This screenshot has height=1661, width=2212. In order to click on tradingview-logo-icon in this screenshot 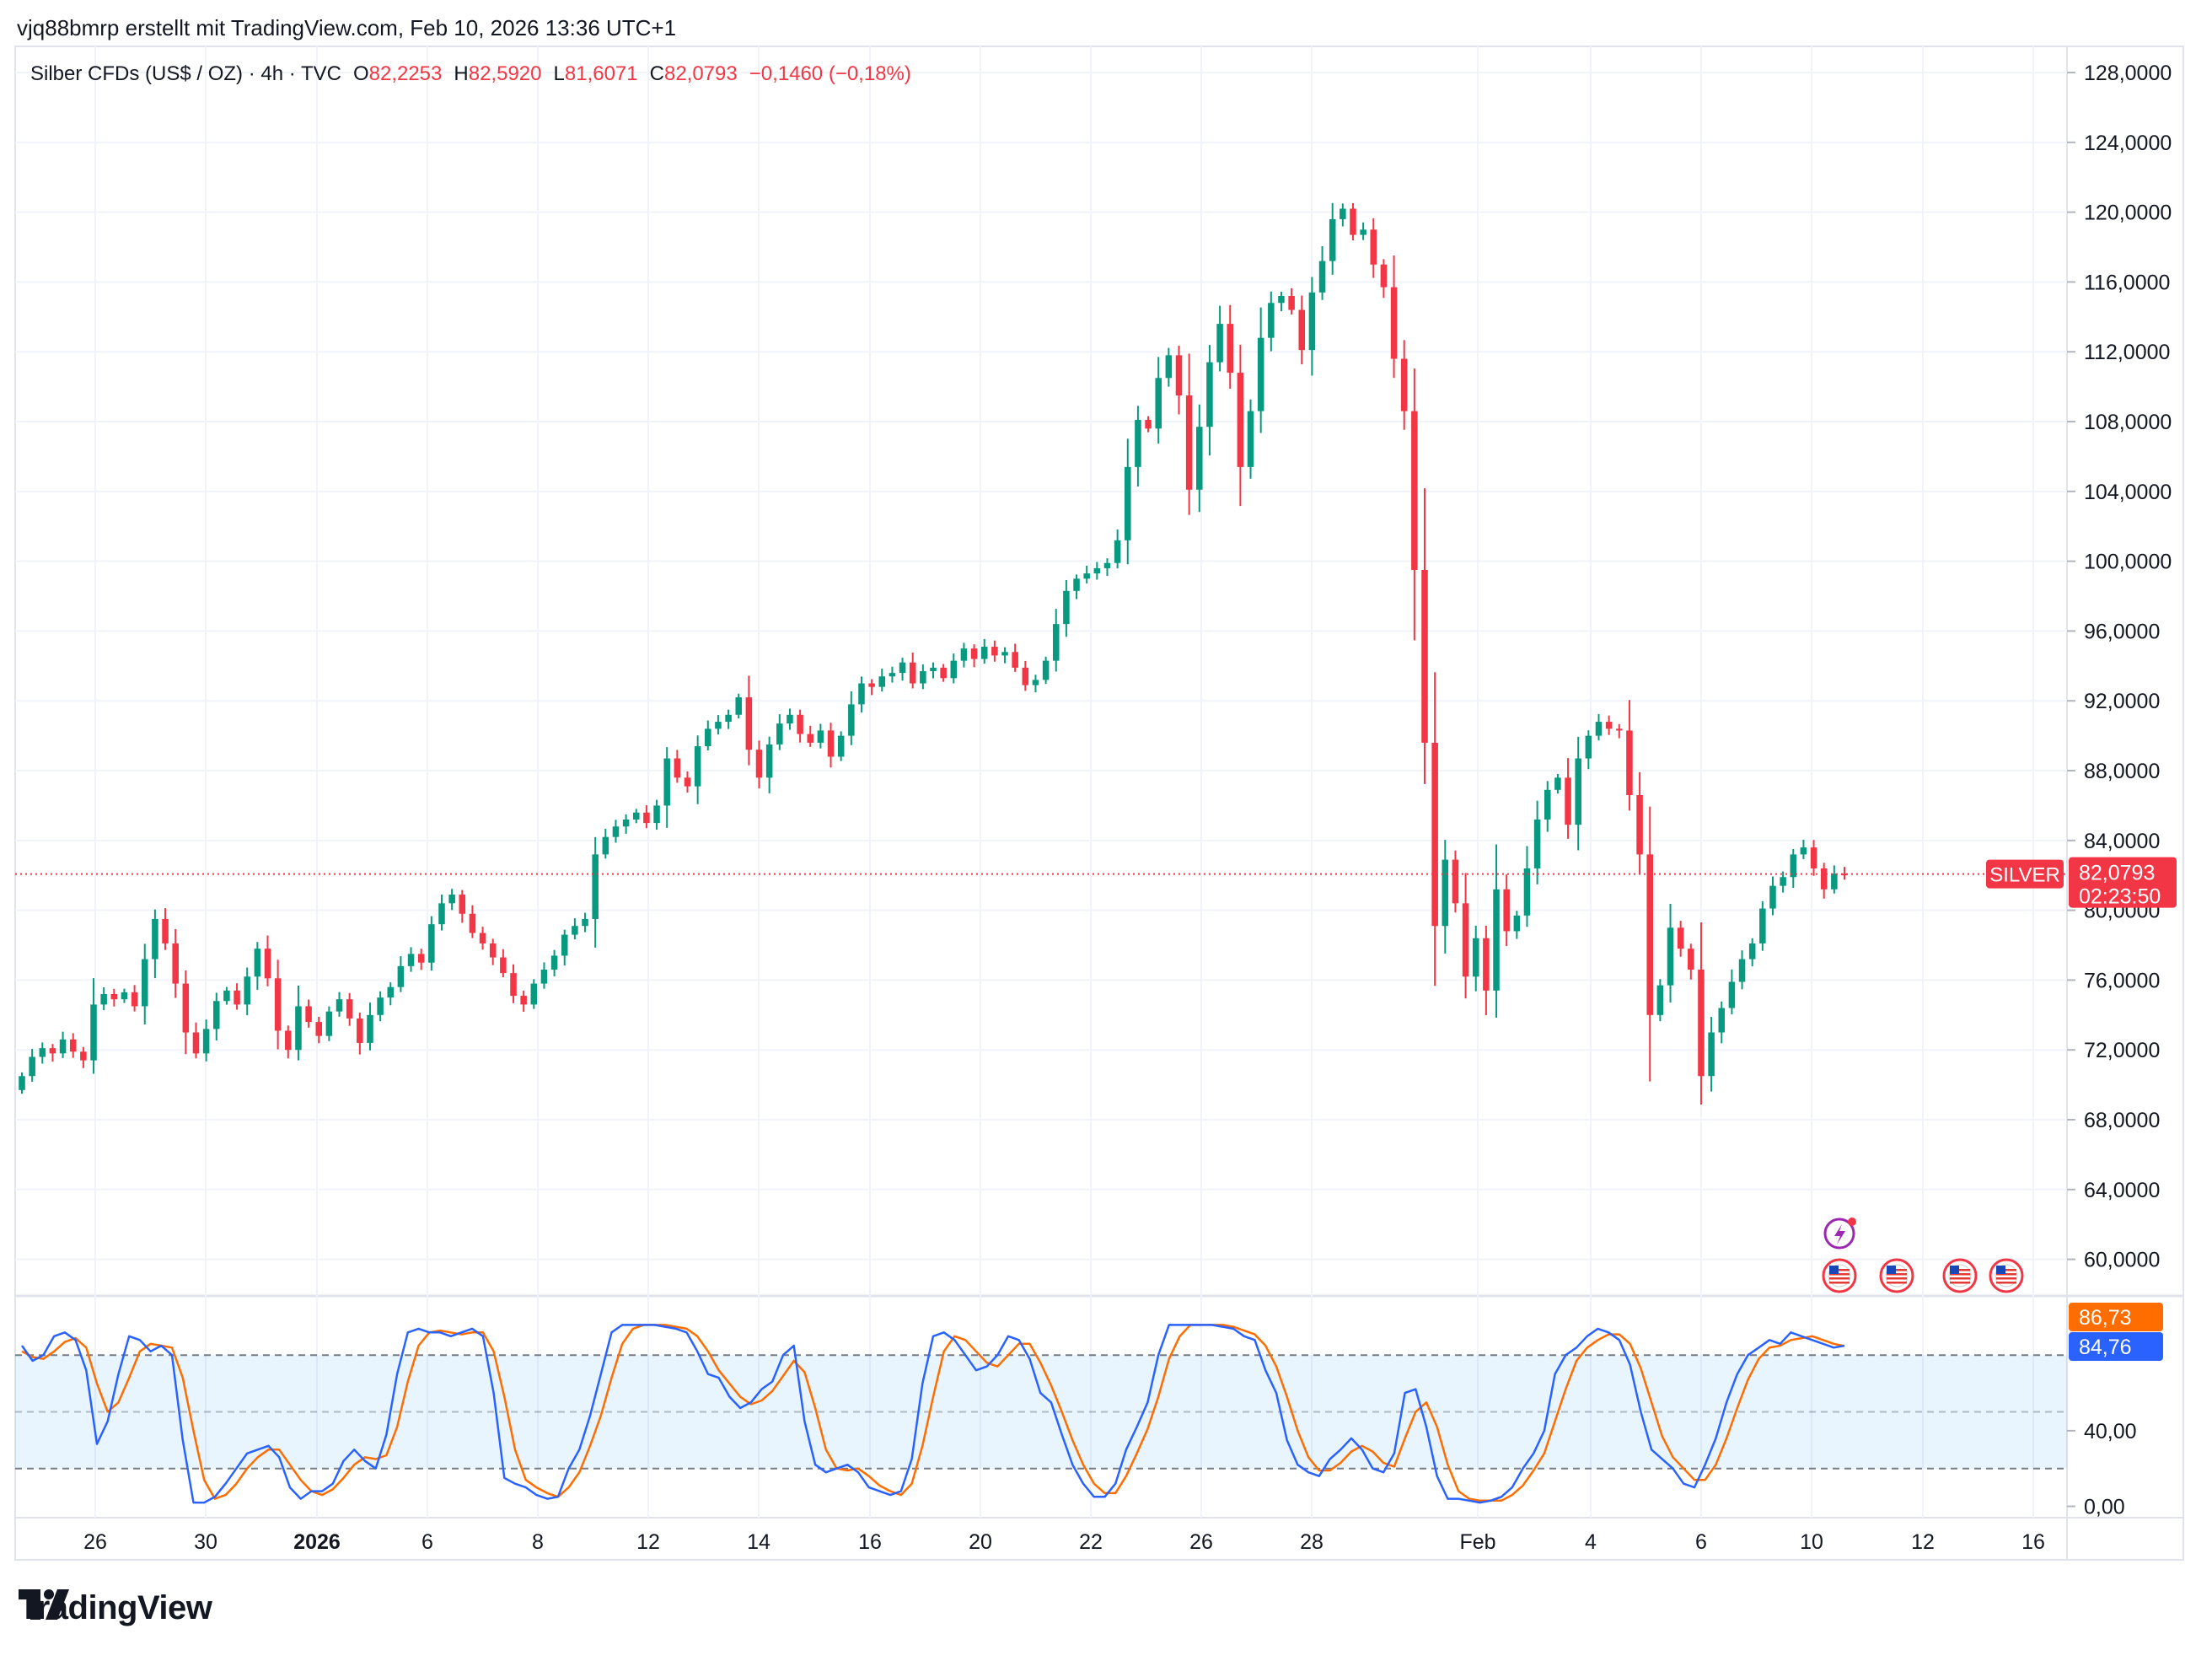, I will do `click(44, 1604)`.